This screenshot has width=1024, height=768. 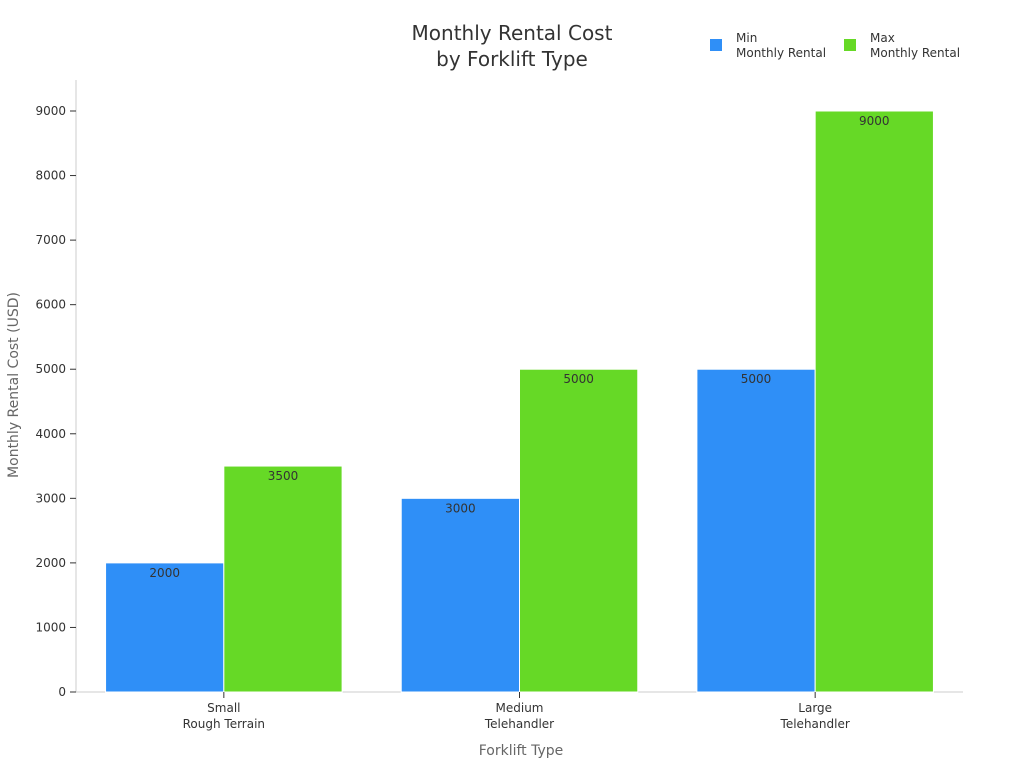 I want to click on x-tick-label-2-line-1: Large, so click(x=815, y=708).